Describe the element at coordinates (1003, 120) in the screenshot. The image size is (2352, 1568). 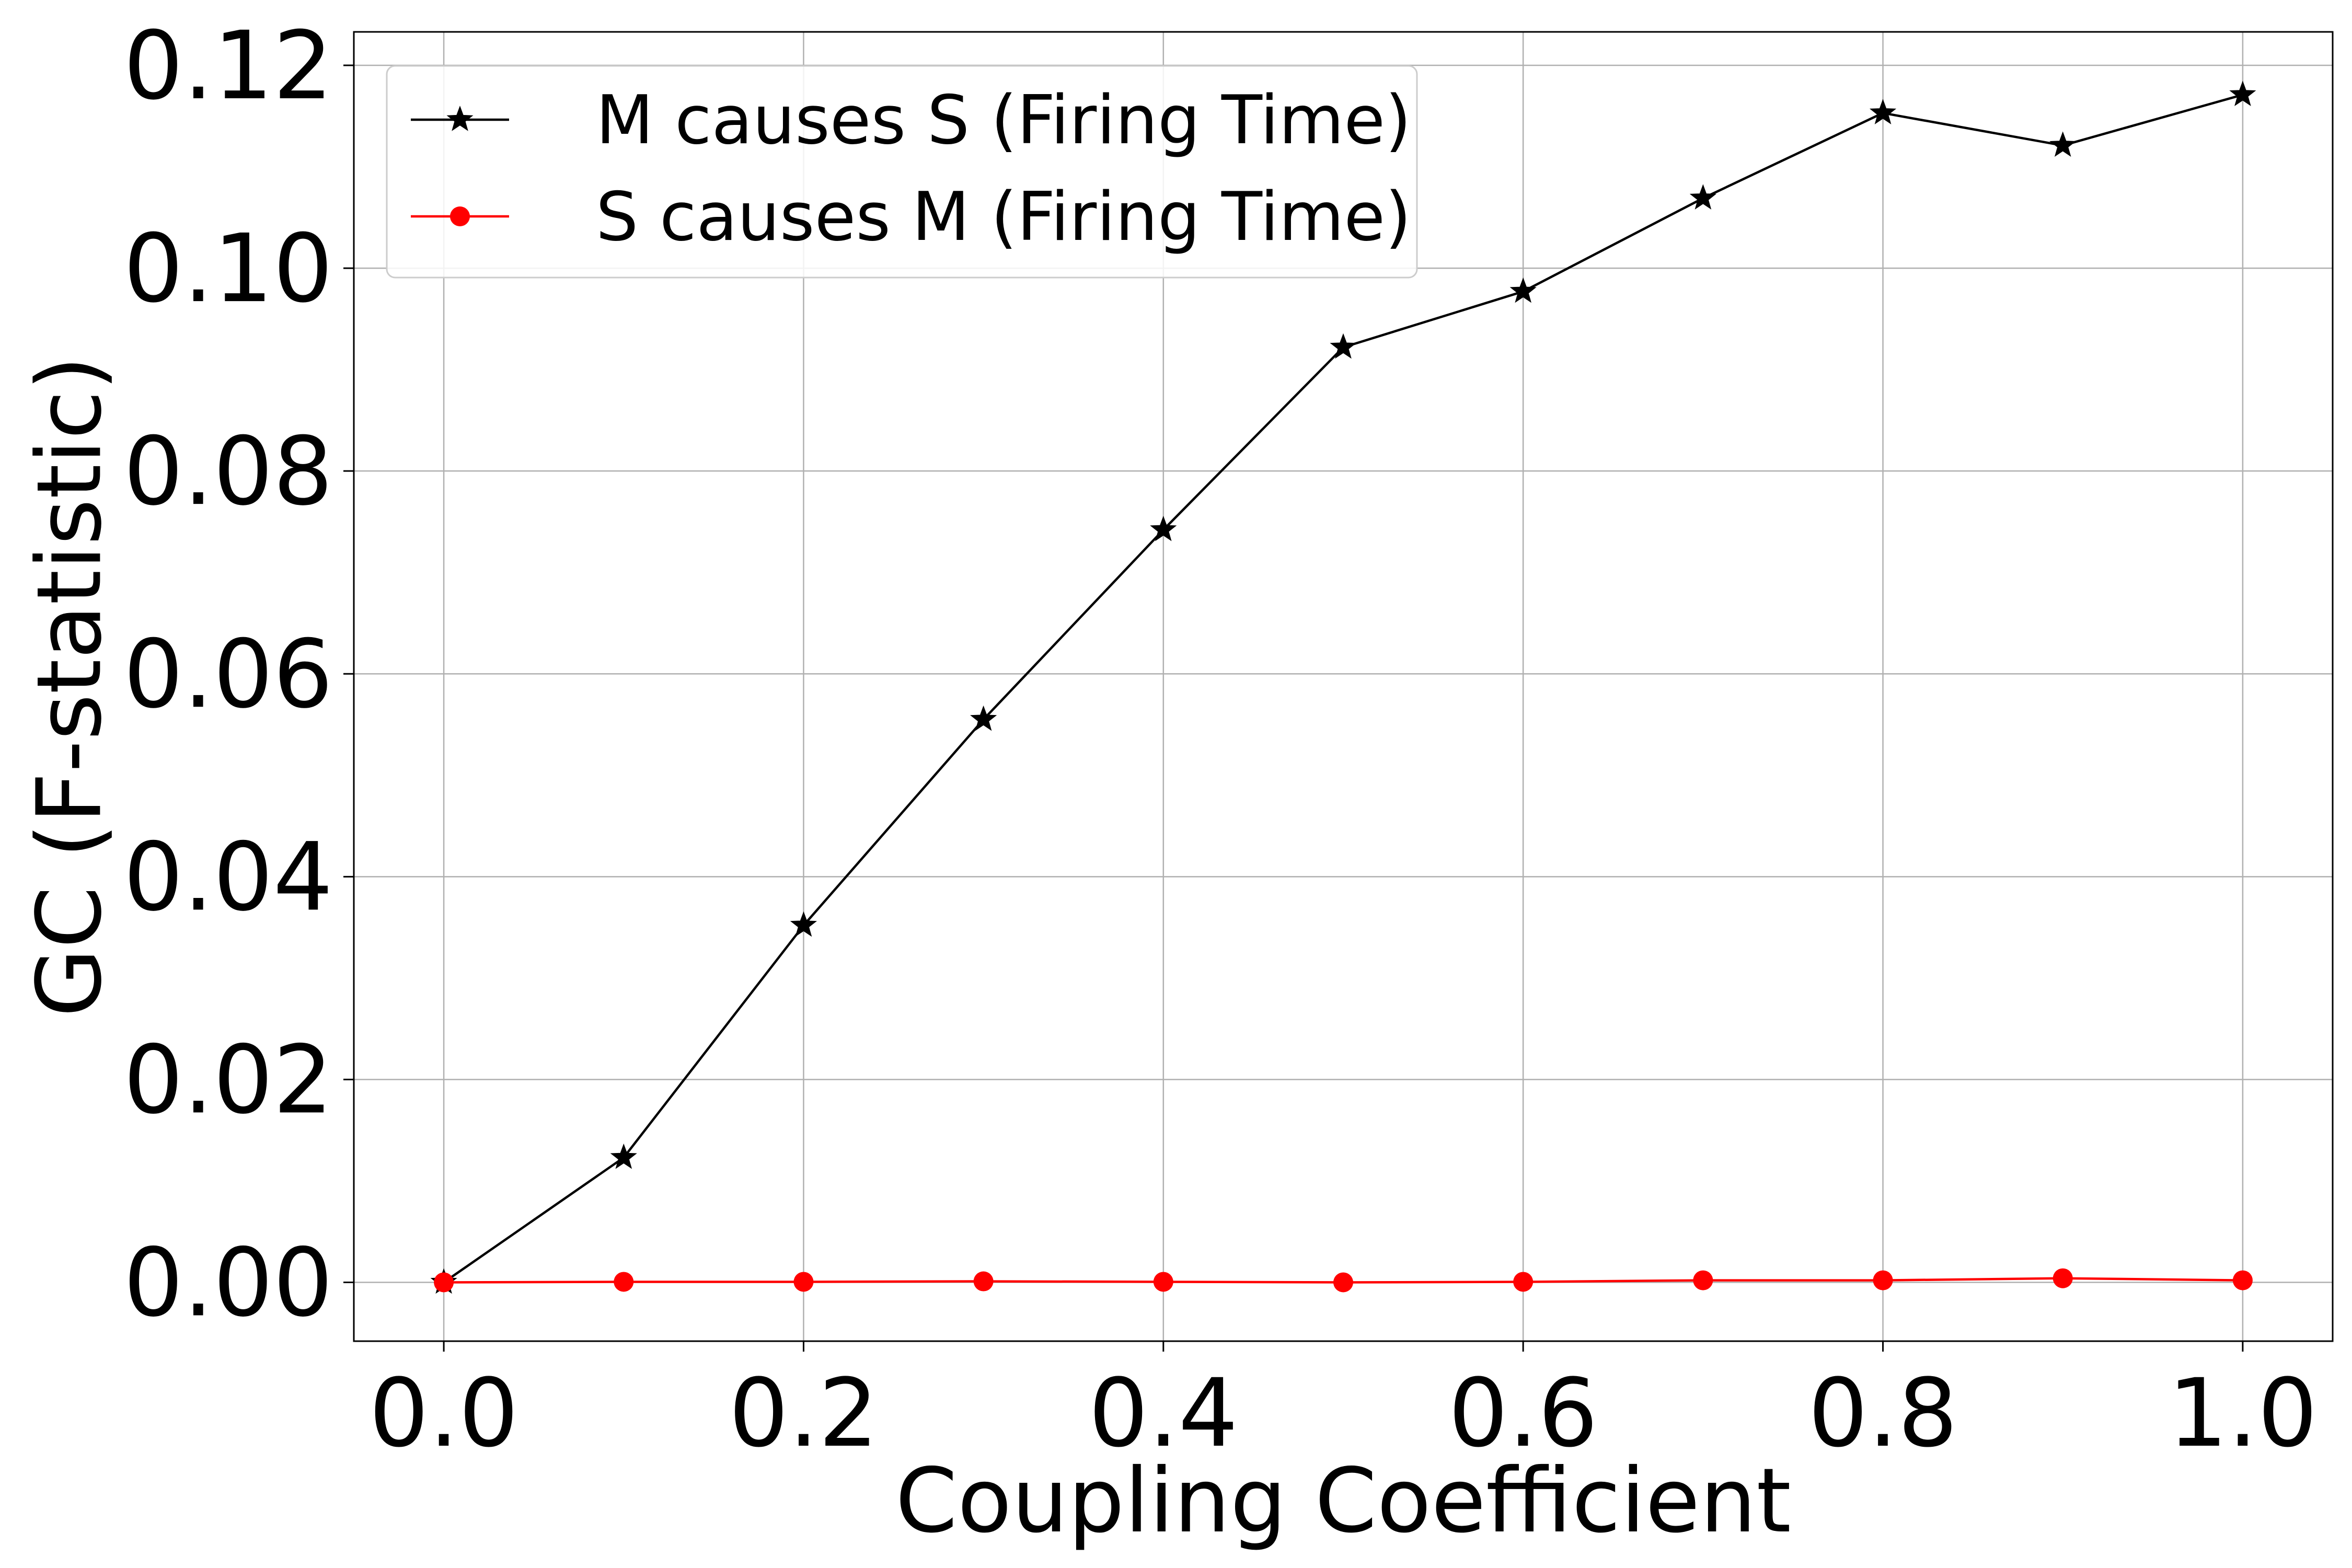
I see `legend-label: M causes S (Firing Time)` at that location.